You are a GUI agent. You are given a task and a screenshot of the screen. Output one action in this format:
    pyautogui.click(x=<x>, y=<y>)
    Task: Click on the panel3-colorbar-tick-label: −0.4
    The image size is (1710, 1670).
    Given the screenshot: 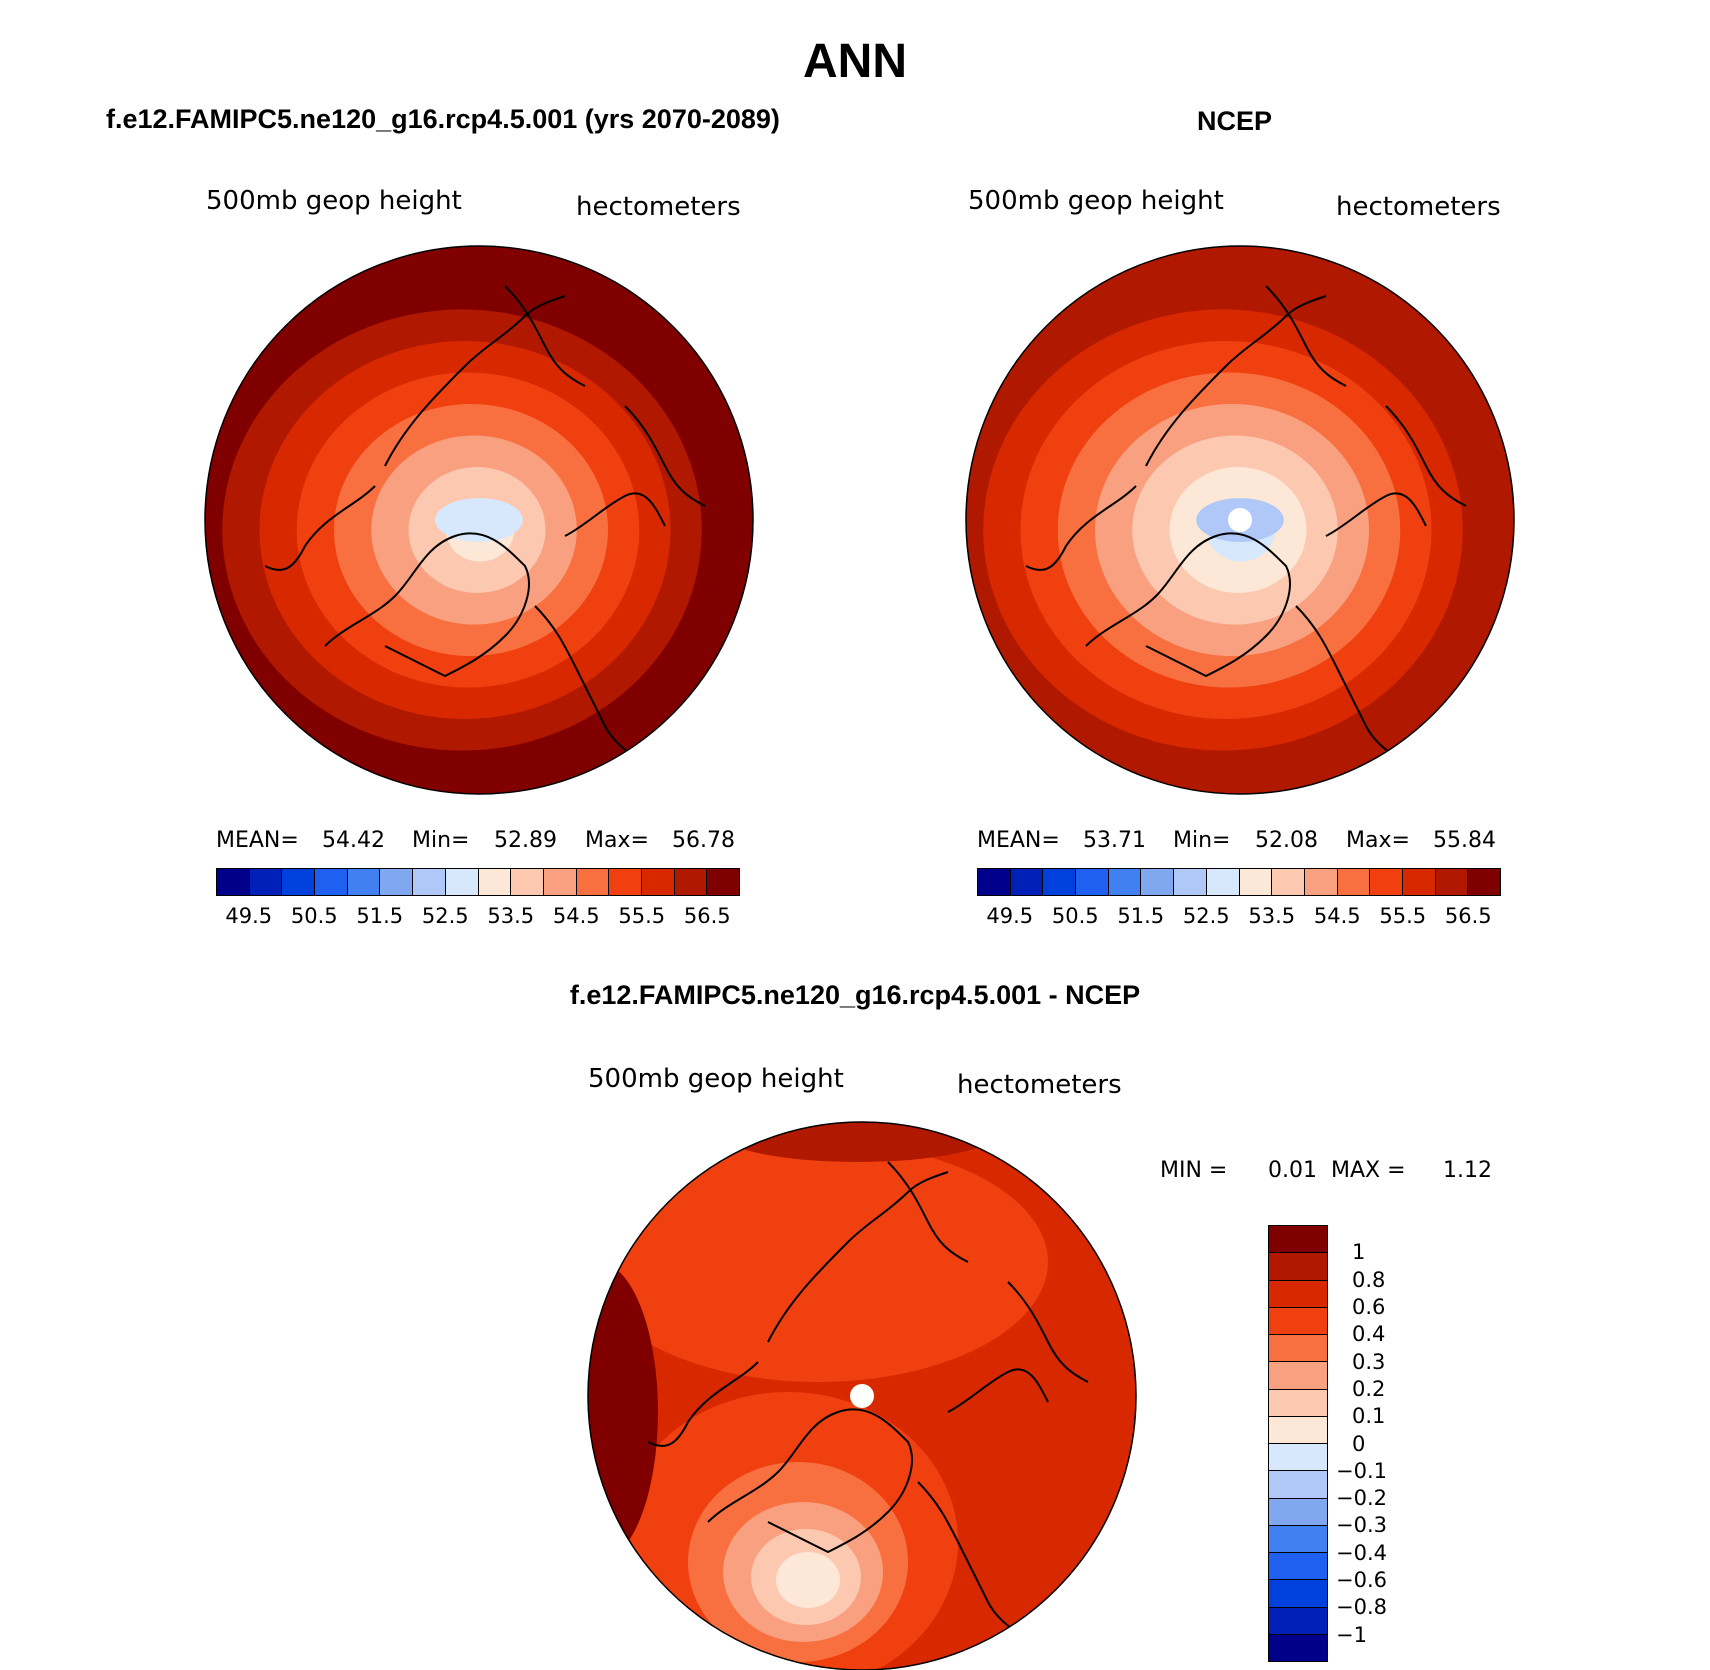 What is the action you would take?
    pyautogui.click(x=1361, y=1552)
    